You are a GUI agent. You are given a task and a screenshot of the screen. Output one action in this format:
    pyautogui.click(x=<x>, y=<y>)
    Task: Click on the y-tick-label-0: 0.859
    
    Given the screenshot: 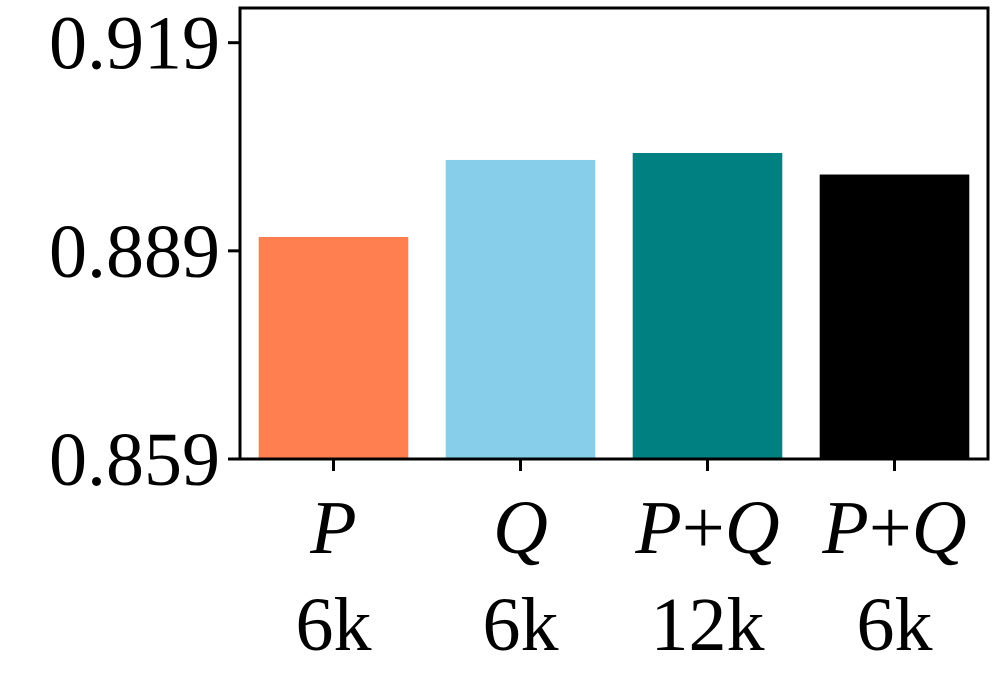 What is the action you would take?
    pyautogui.click(x=134, y=460)
    